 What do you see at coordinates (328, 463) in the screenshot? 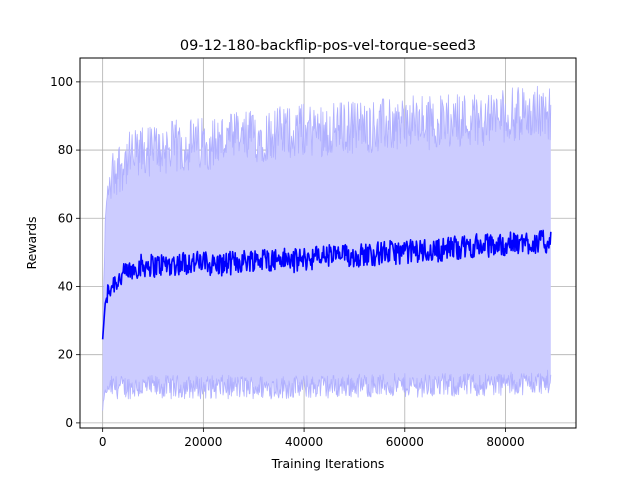
I see `x-axis-label: Training Iterations` at bounding box center [328, 463].